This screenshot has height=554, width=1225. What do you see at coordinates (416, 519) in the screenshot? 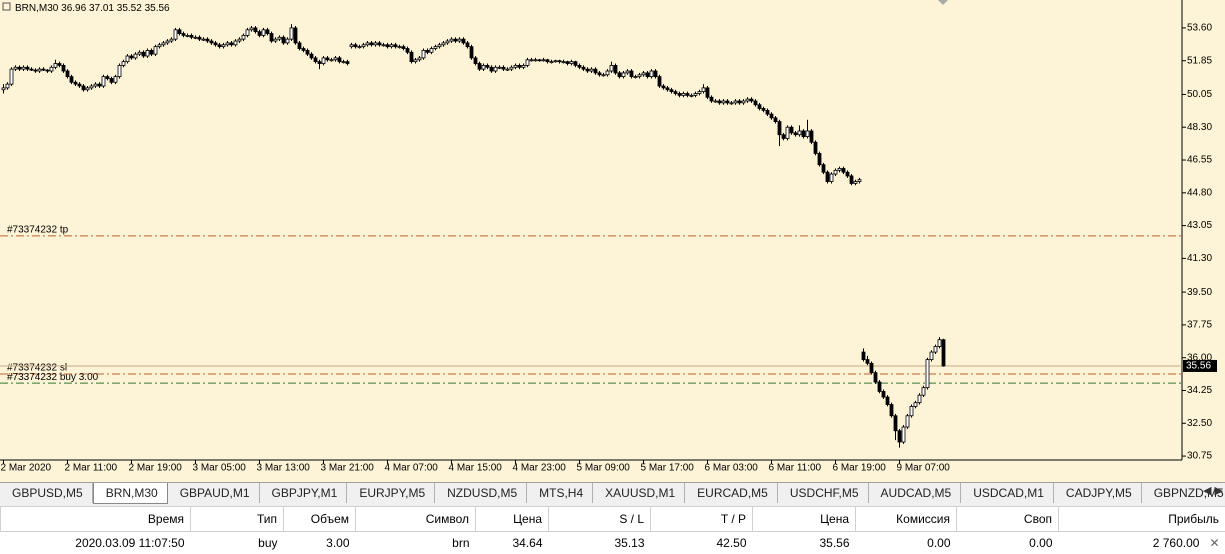
I see `column-header: Символ` at bounding box center [416, 519].